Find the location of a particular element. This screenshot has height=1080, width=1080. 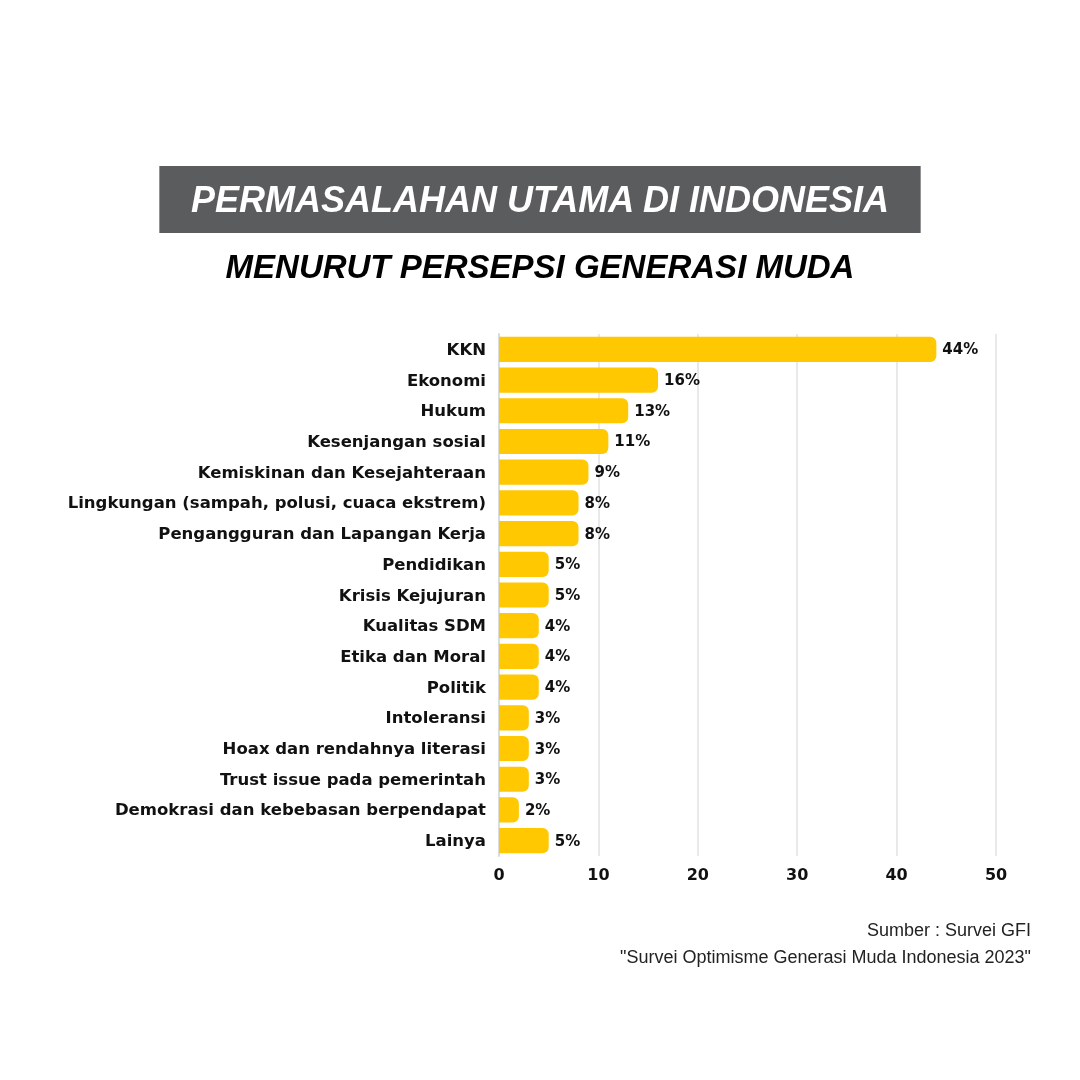

x-tick-label: 50 is located at coordinates (996, 874).